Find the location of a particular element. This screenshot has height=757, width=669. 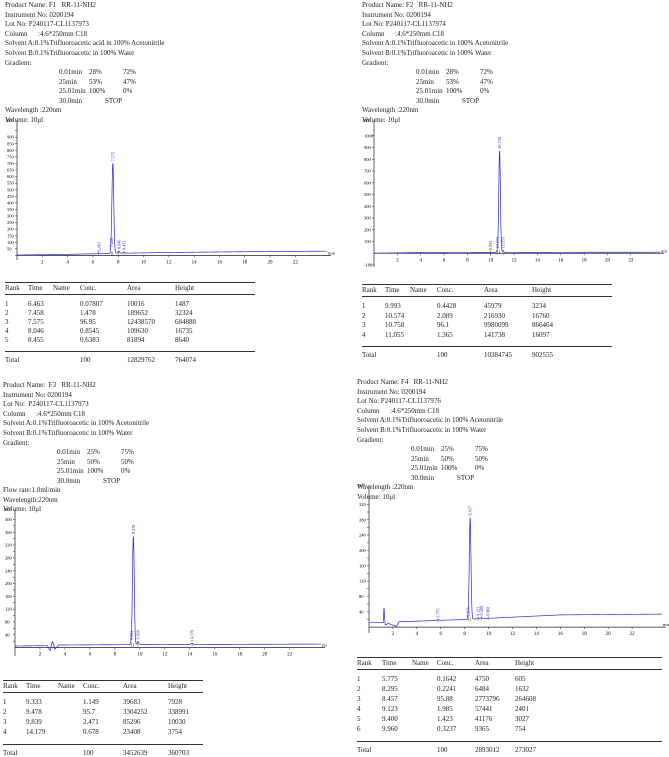

gradient-cell: 47% is located at coordinates (129, 81).